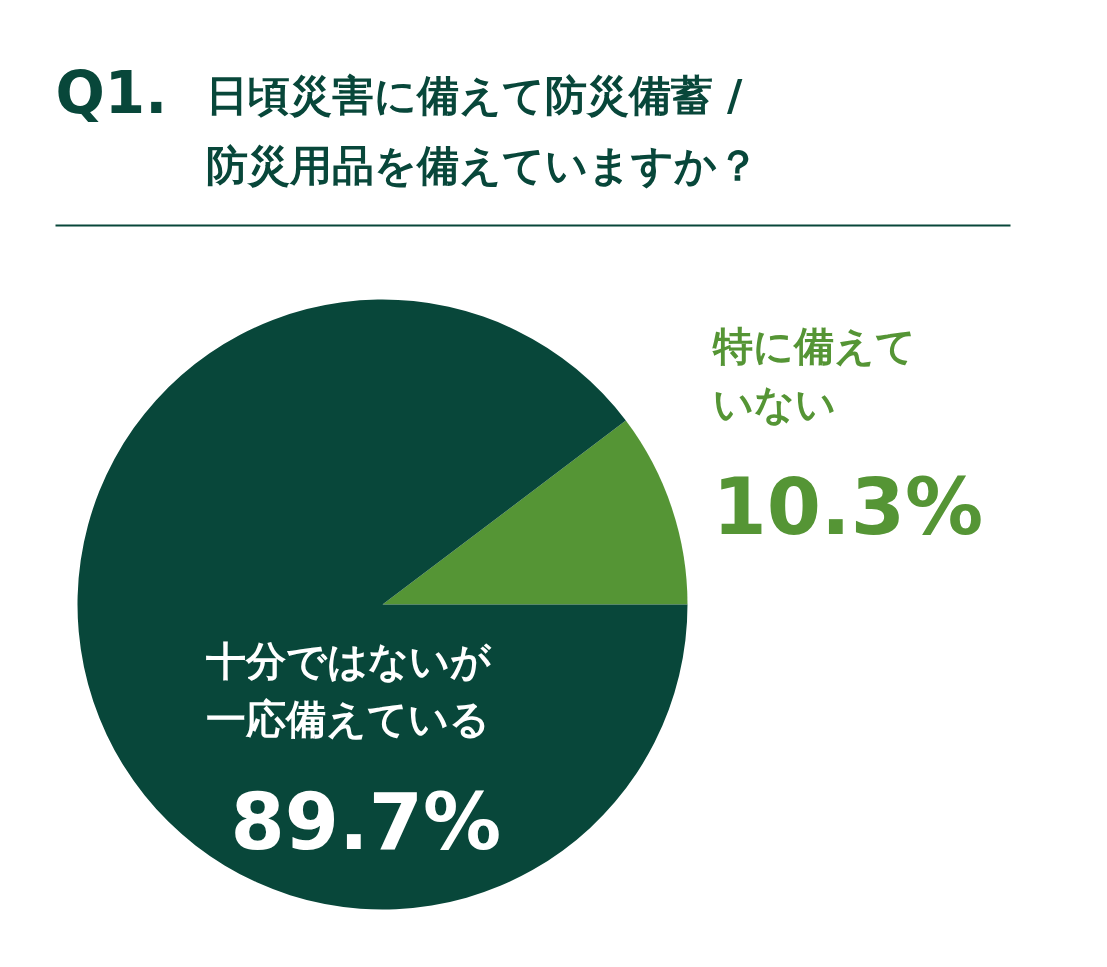 This screenshot has width=1107, height=967. I want to click on chart-title: Q1. 日頃災害に備えて防災備蓄 / 防災用品を備えていますか？, so click(407, 124).